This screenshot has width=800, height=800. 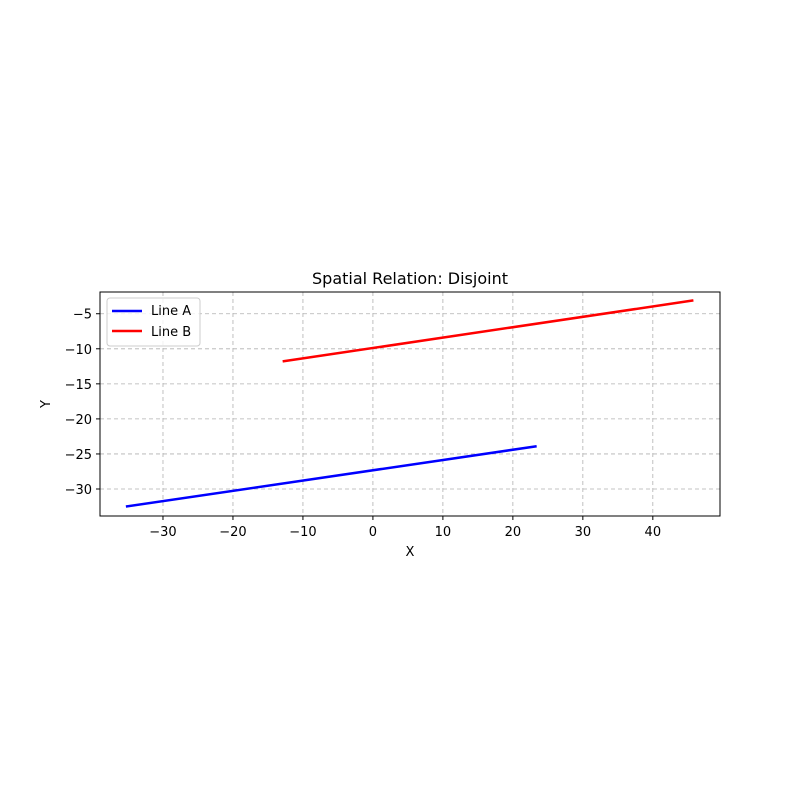 I want to click on x-axis-label: X, so click(x=410, y=552).